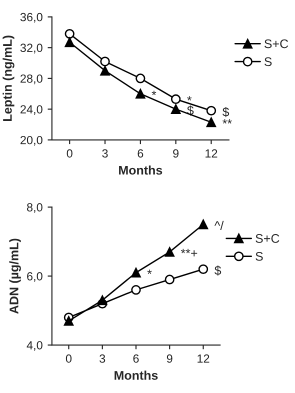 The image size is (295, 393). What do you see at coordinates (15, 276) in the screenshot?
I see `y-axis-title: ADN (µg/mL)` at bounding box center [15, 276].